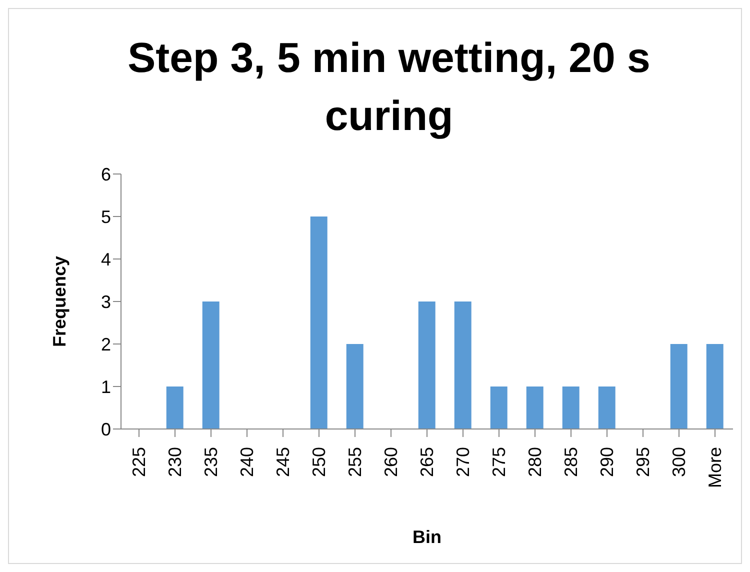 The height and width of the screenshot is (572, 750). I want to click on y-axis-title: Frequency, so click(59, 302).